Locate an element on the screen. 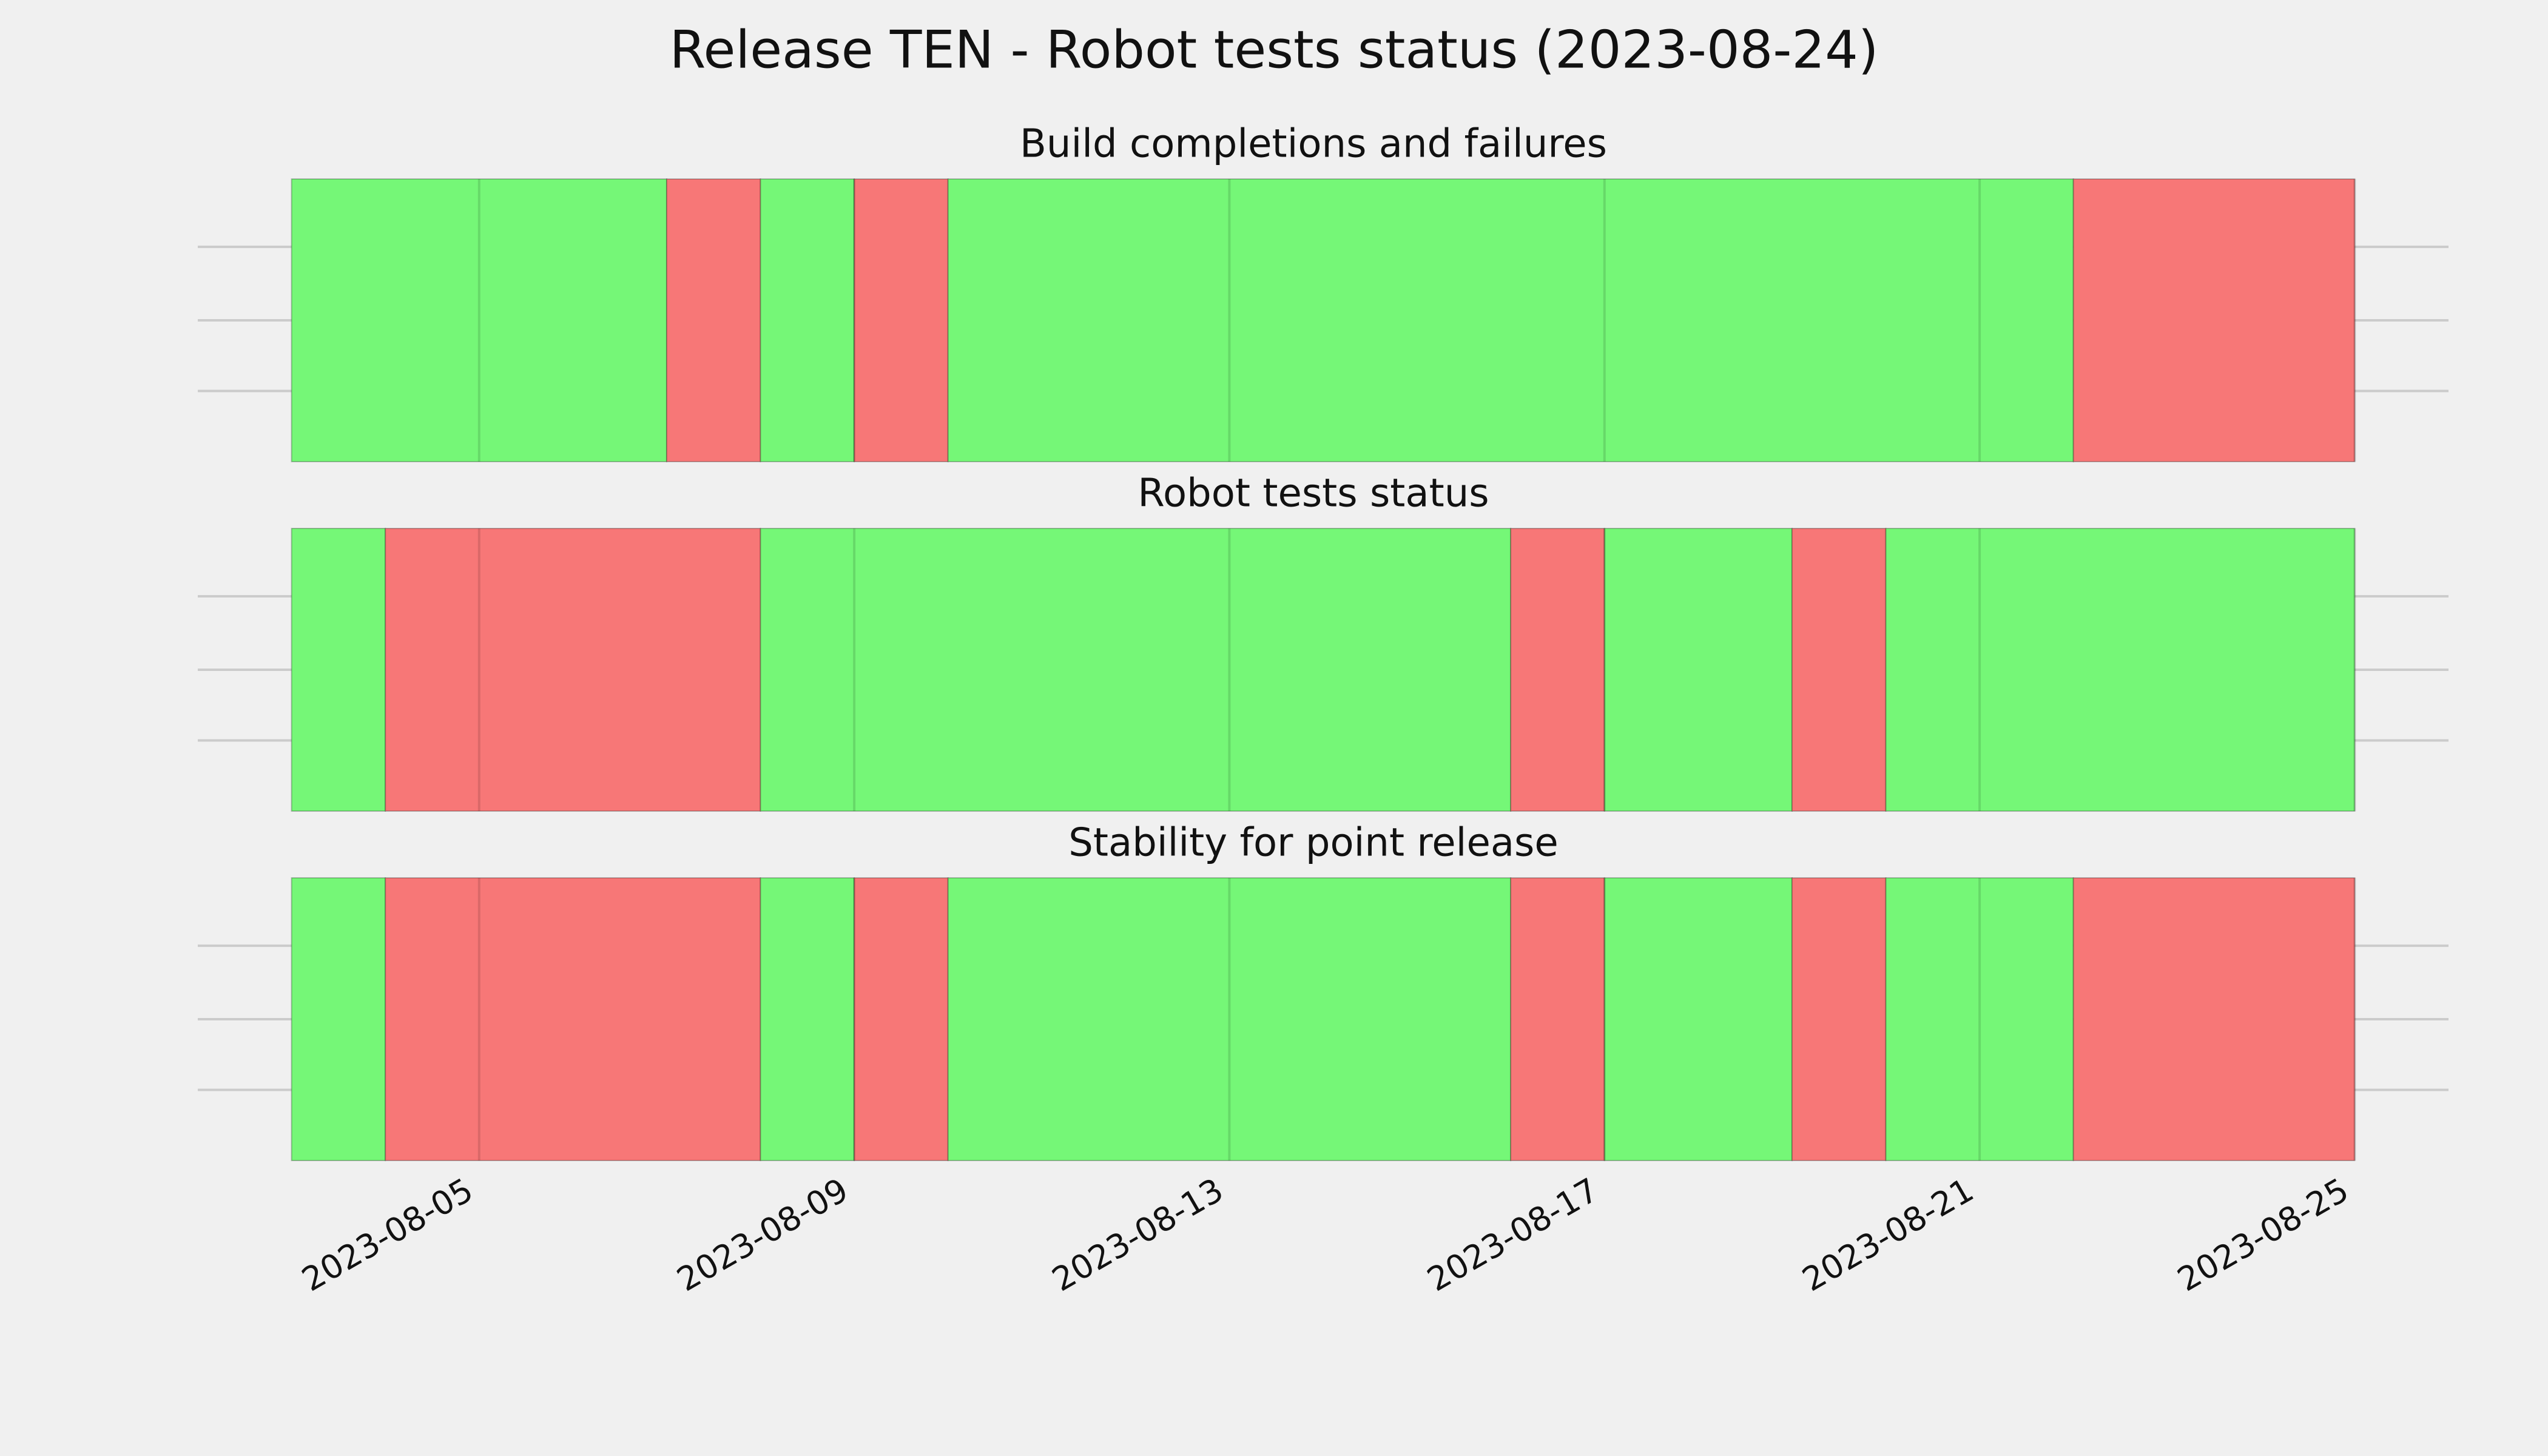 This screenshot has height=1456, width=2548. panel-title: Stability for point release is located at coordinates (1313, 843).